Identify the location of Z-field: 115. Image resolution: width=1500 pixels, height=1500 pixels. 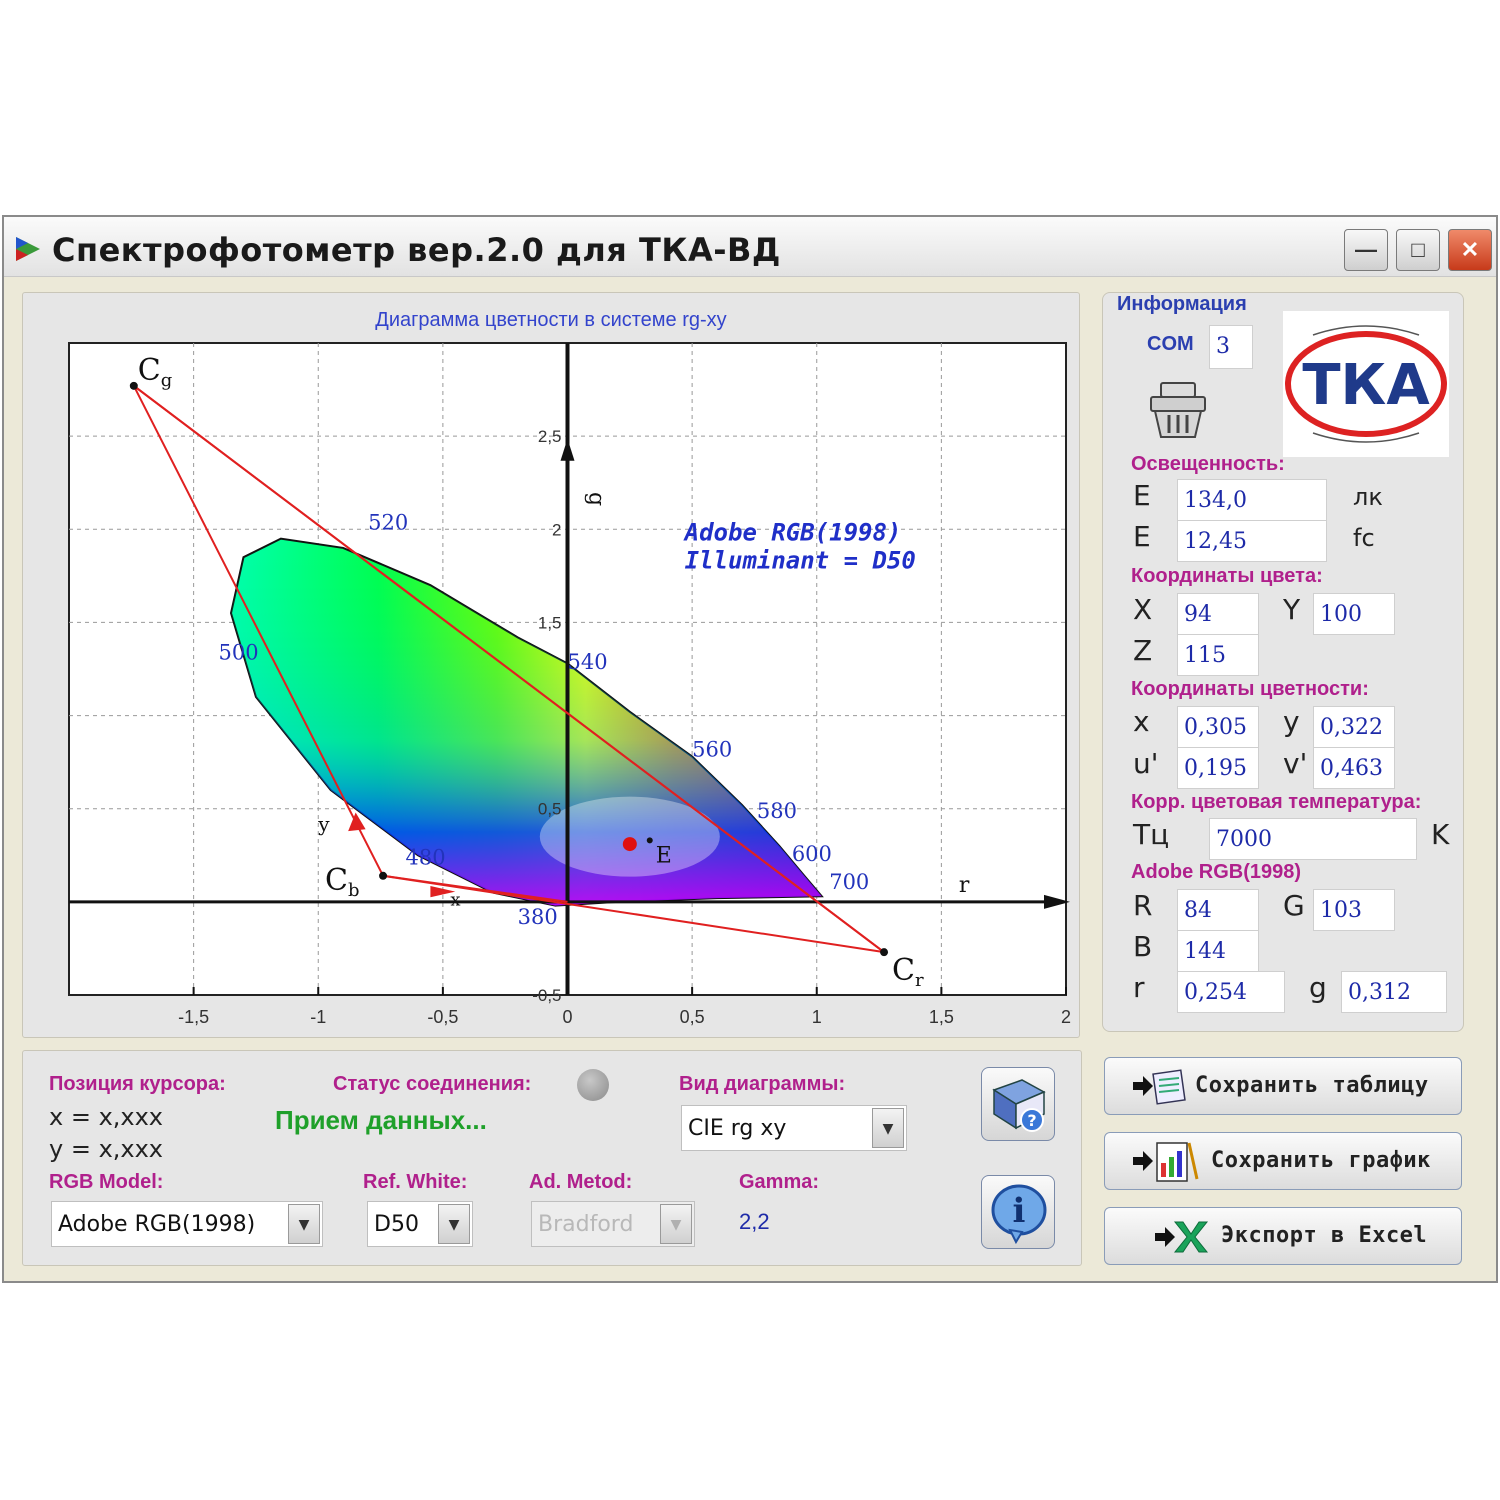
(1218, 655).